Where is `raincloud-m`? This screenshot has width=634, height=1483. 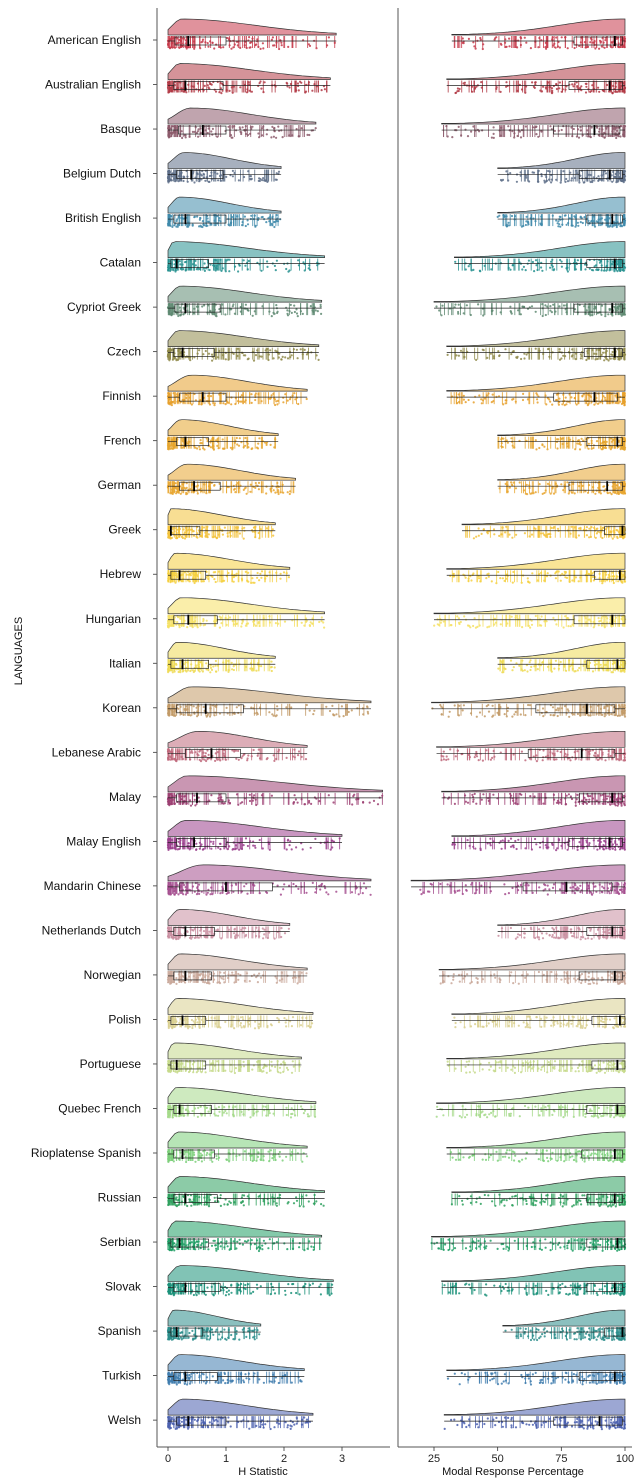
raincloud-m is located at coordinates (536, 390).